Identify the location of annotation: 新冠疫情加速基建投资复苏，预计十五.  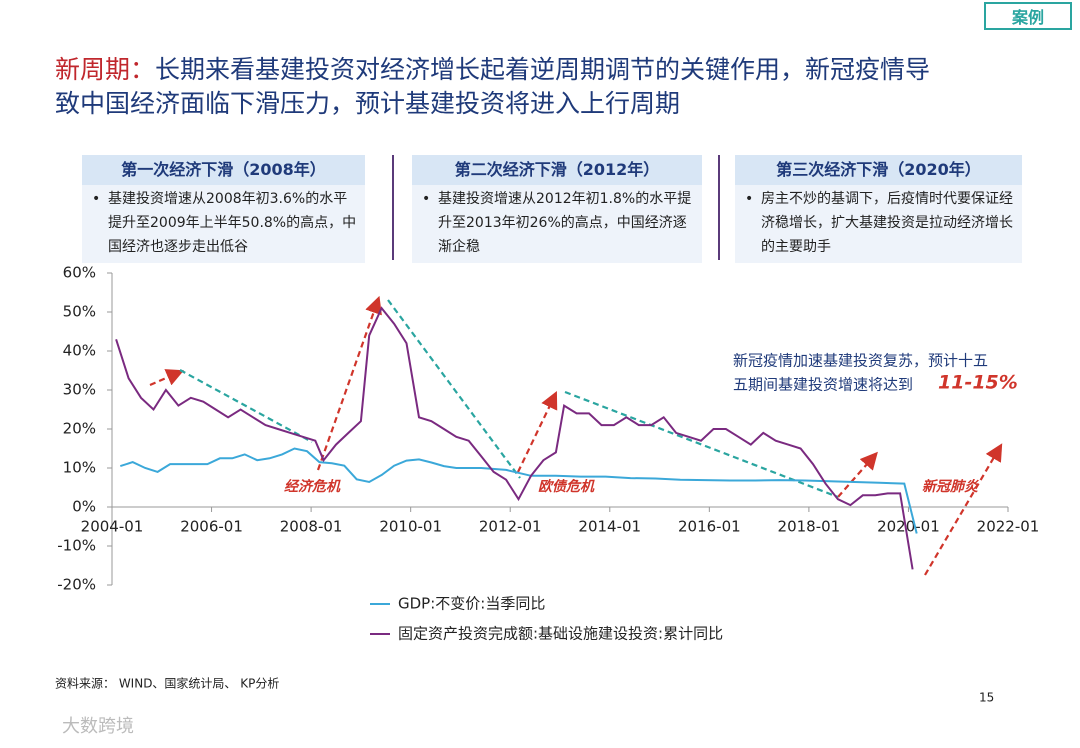
(860, 361).